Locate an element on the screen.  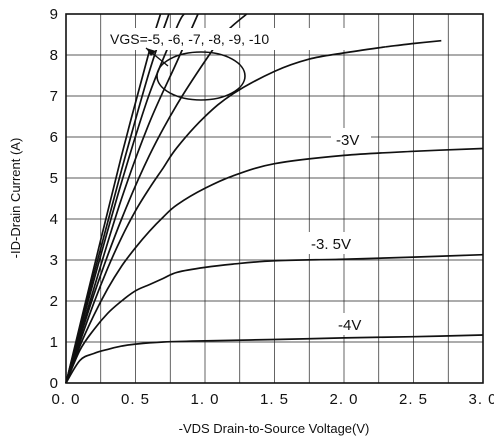
x-ticks: 0. 0 0. 5 1. 0 1. 5 2. 0 2. 5 3. 0 is located at coordinates (272, 399).